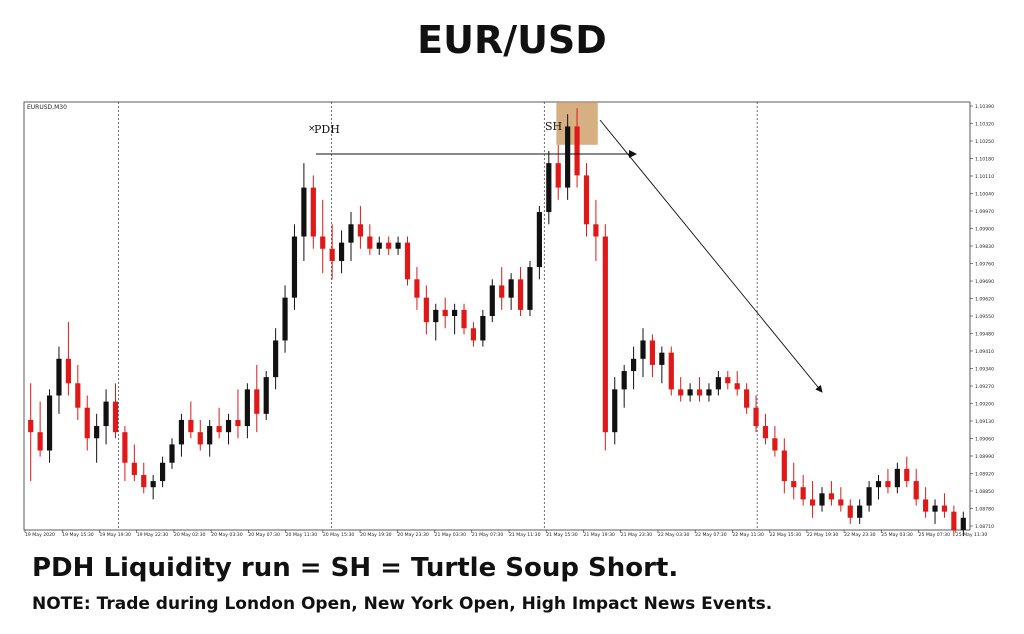 This screenshot has width=1024, height=634. Describe the element at coordinates (984, 440) in the screenshot. I see `y-tick-label: 1.09060` at that location.